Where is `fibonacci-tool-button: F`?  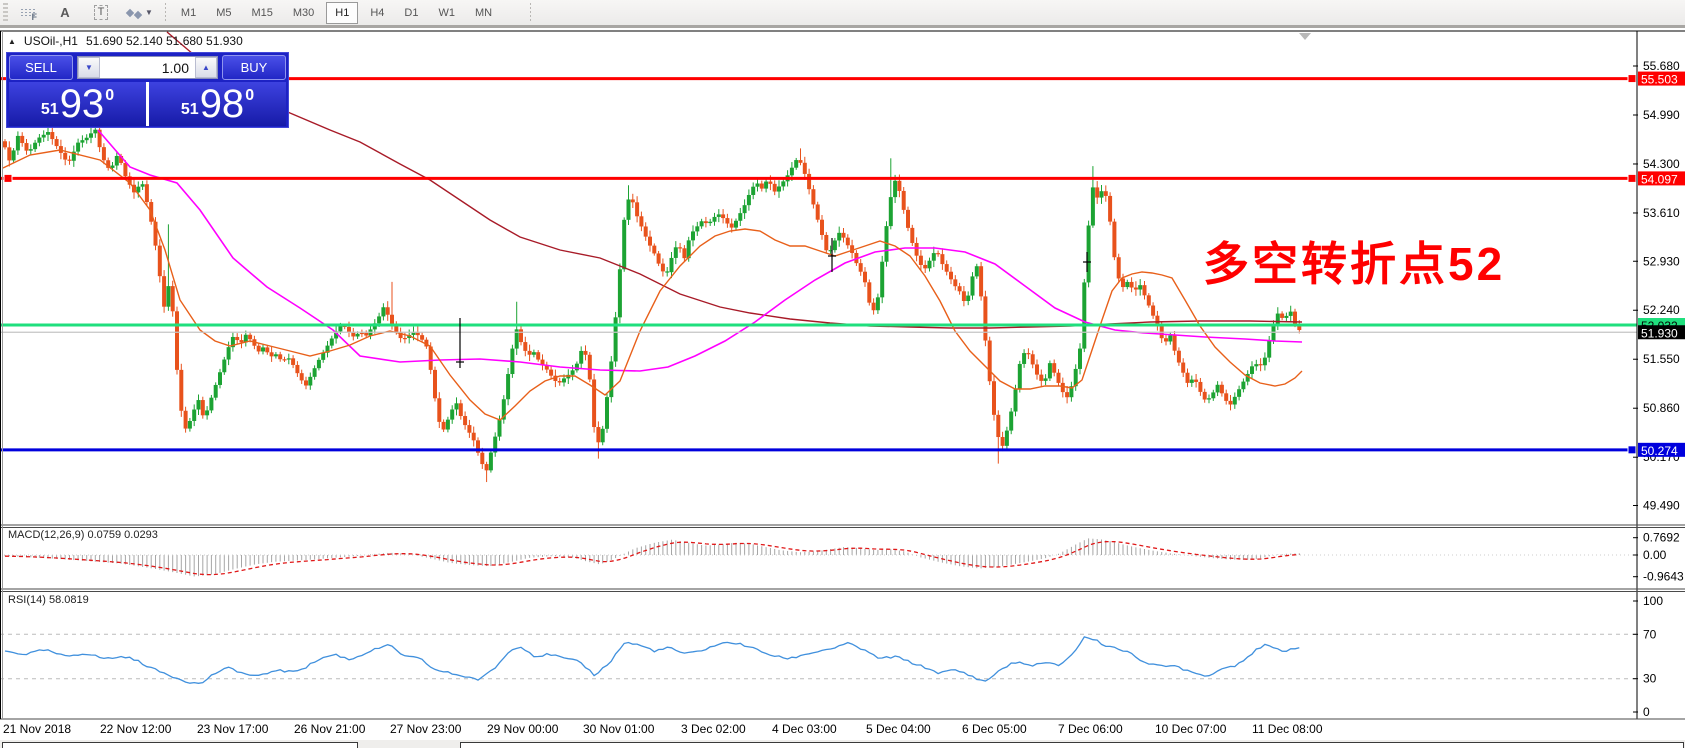
fibonacci-tool-button: F is located at coordinates (29, 12).